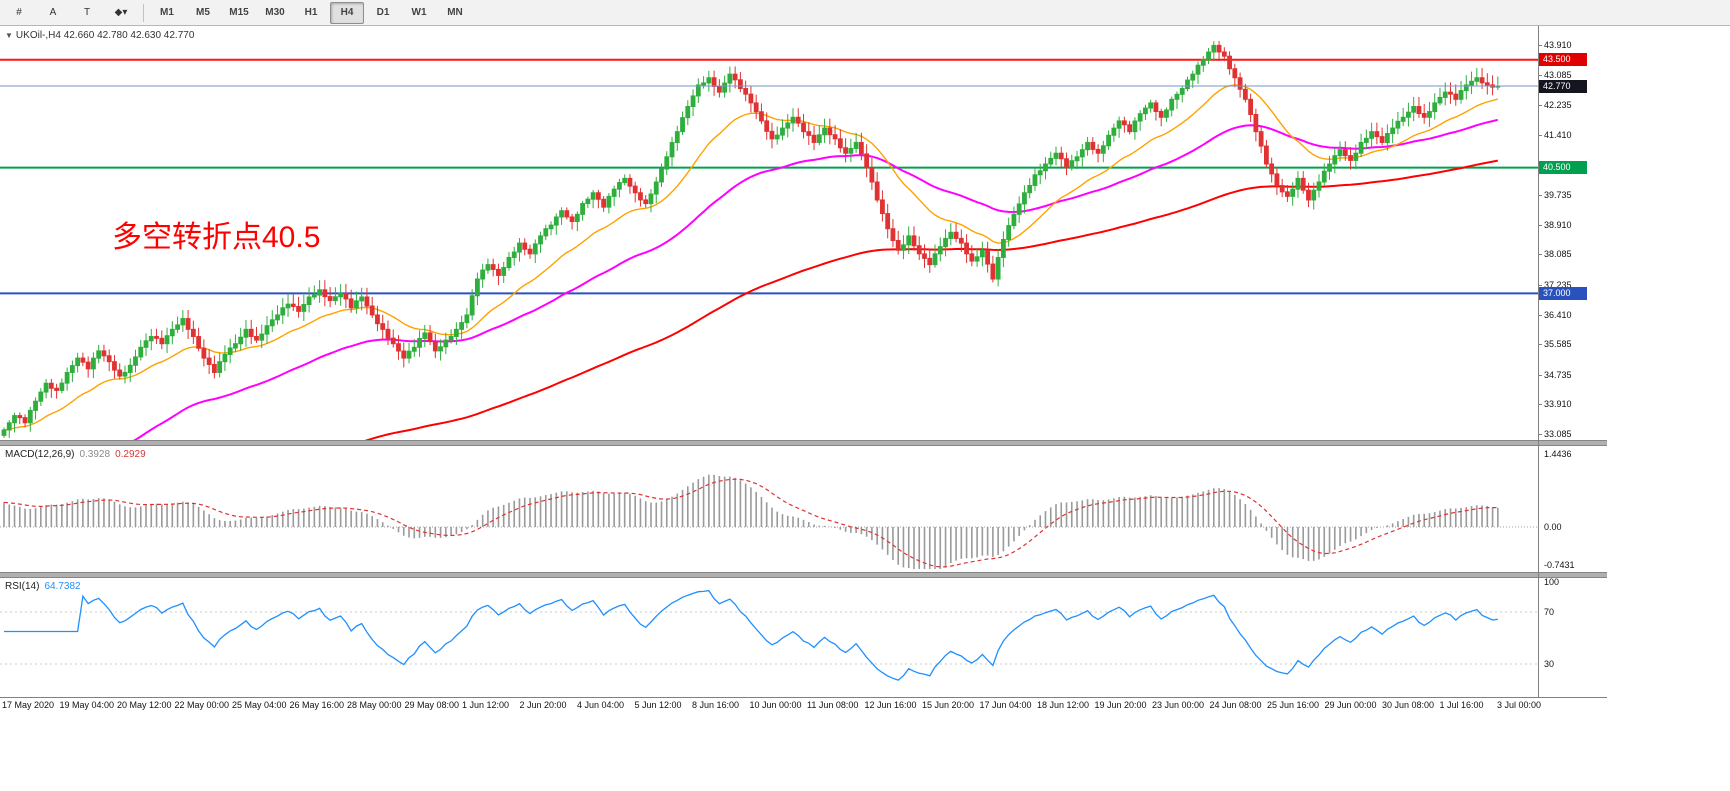 Image resolution: width=1730 pixels, height=791 pixels. I want to click on time-axis-label: 22 May 00:00, so click(202, 705).